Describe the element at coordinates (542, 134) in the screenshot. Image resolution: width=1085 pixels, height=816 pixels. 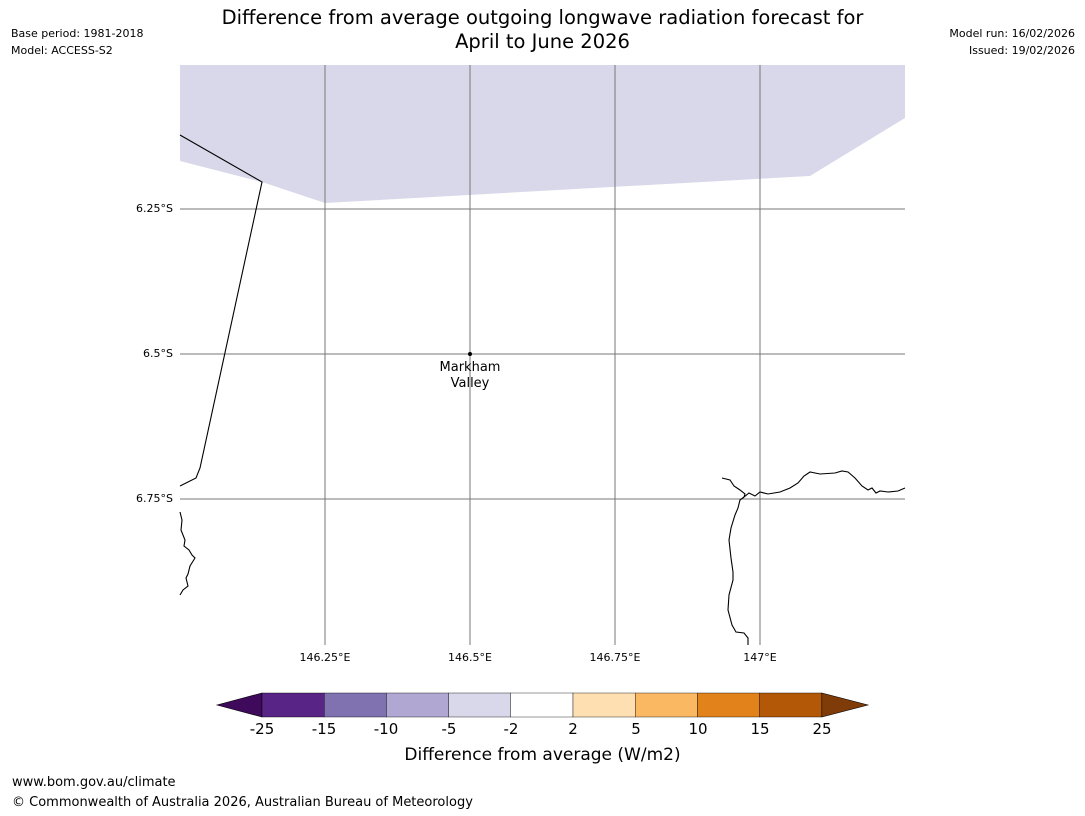
I see `anomaly-shaded-region` at that location.